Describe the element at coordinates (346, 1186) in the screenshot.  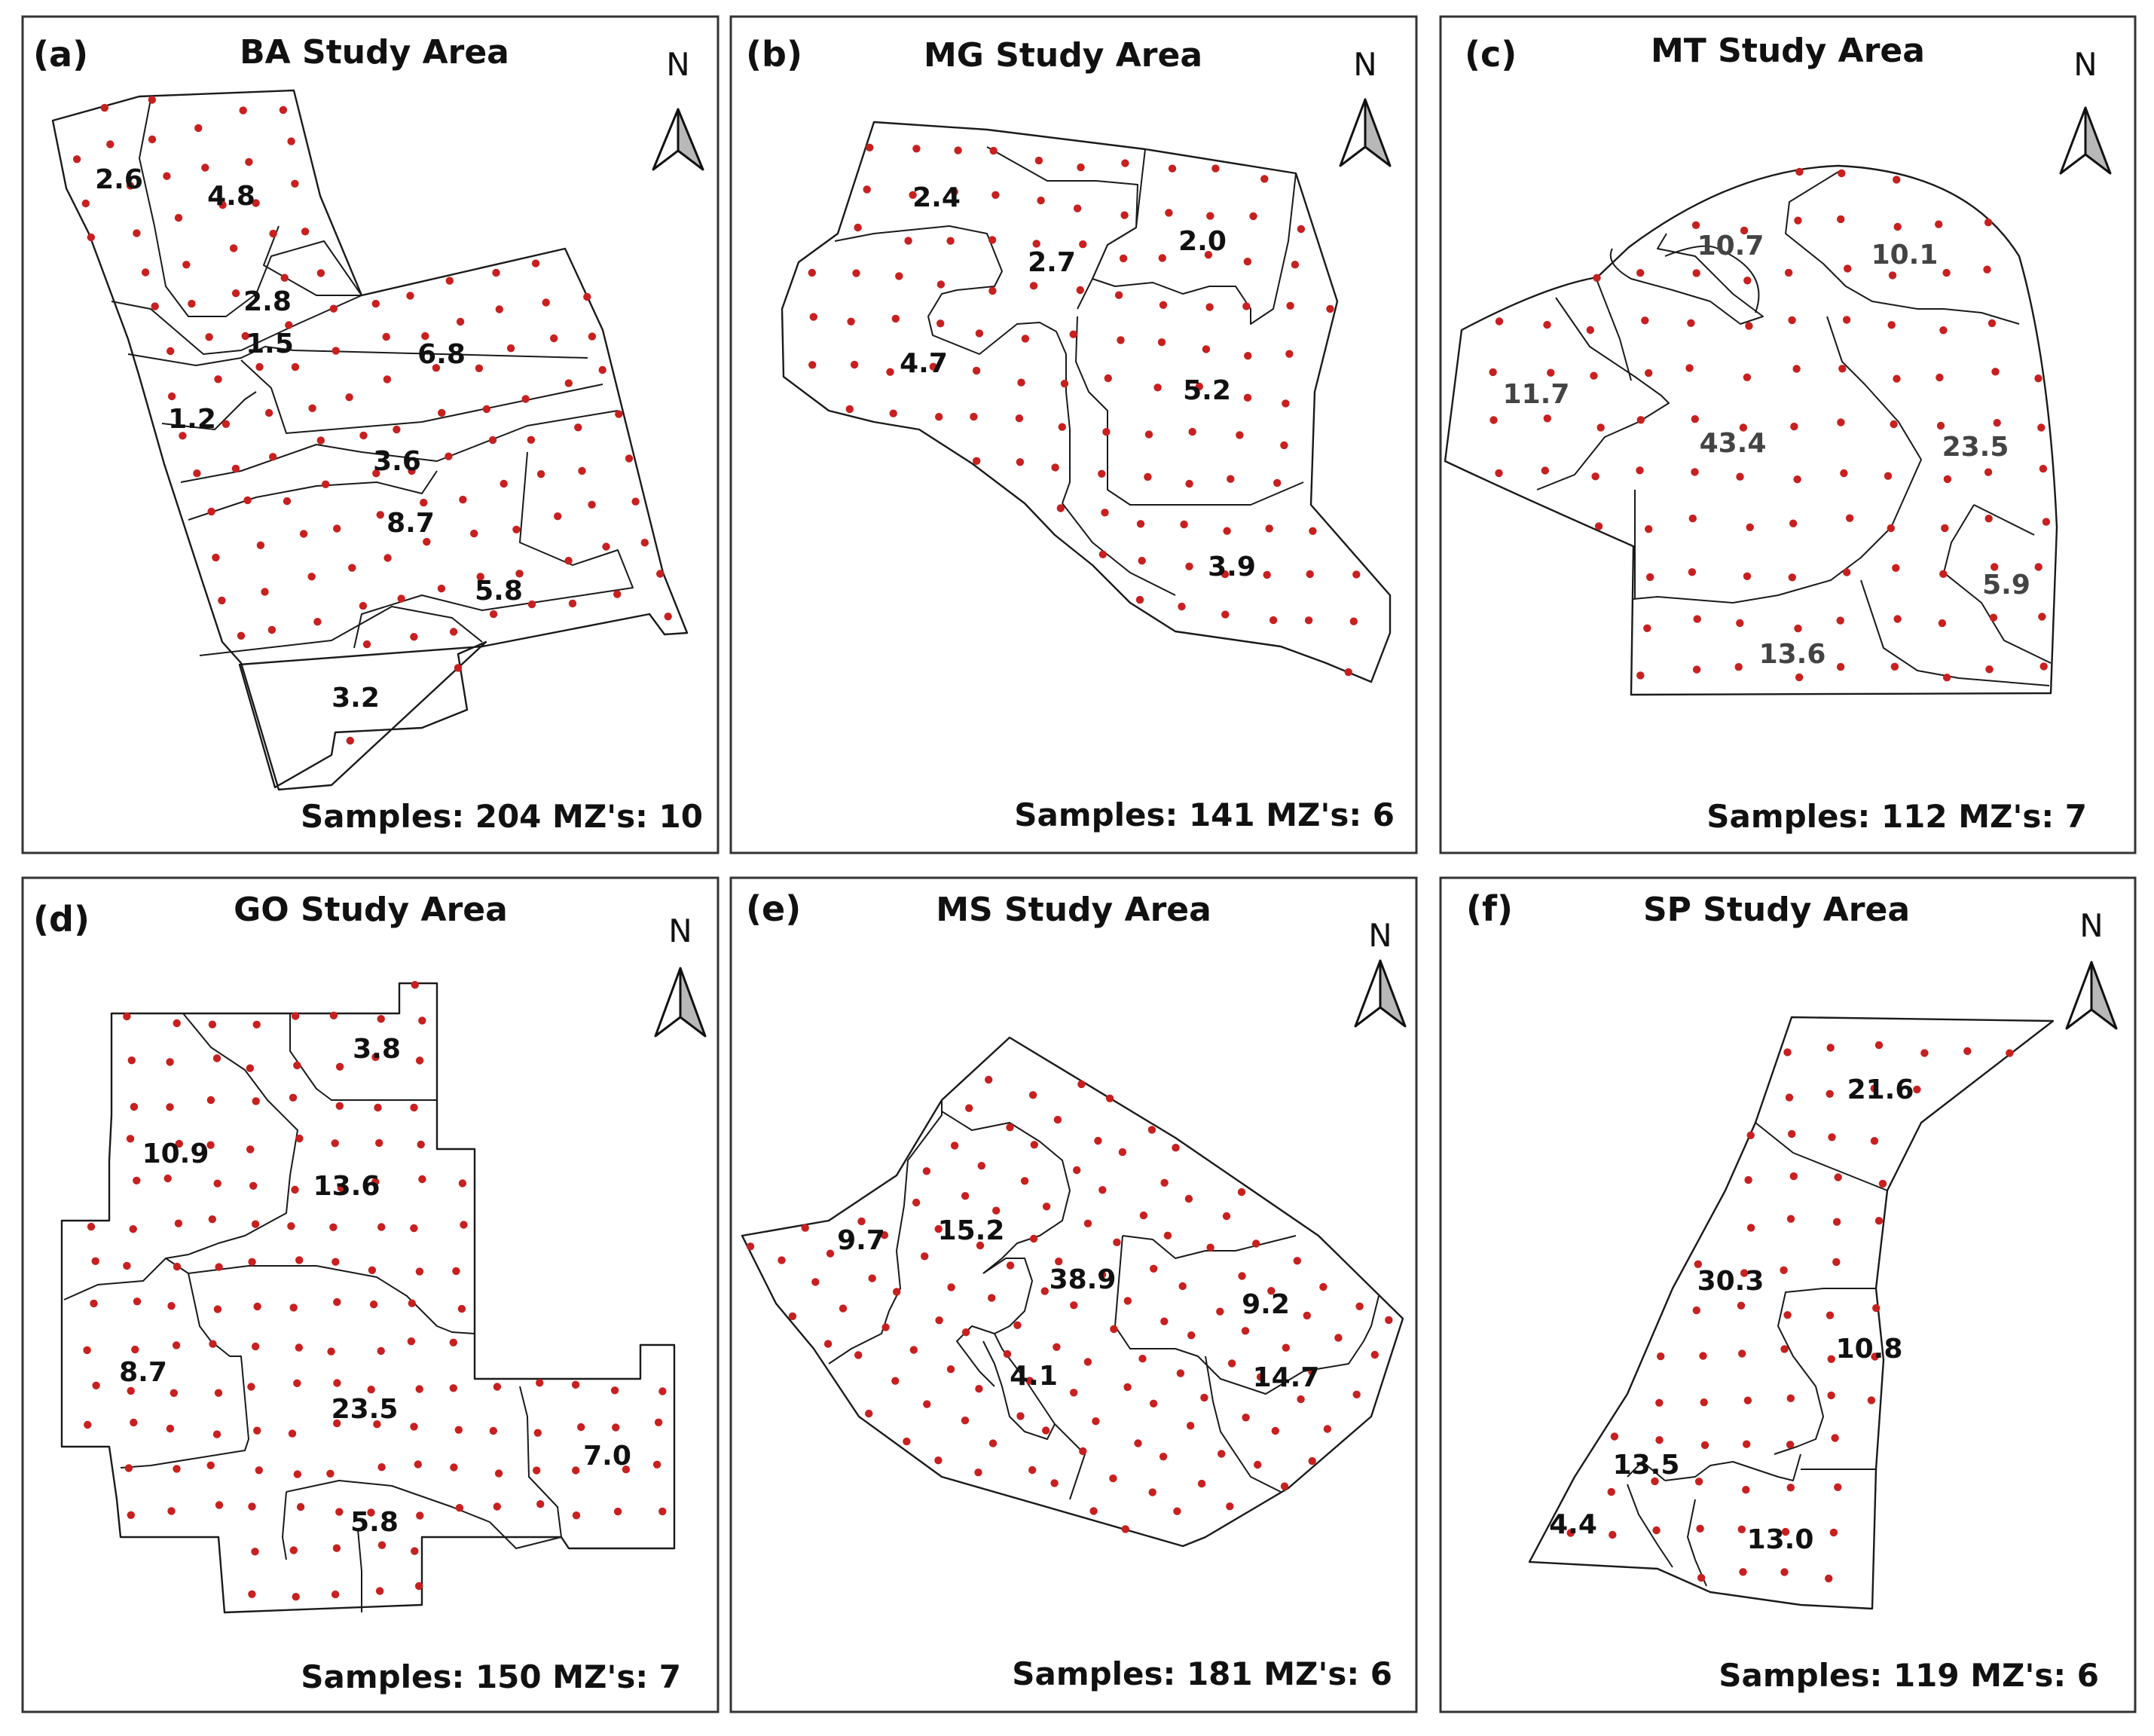
I see `zone-label: 13.6` at that location.